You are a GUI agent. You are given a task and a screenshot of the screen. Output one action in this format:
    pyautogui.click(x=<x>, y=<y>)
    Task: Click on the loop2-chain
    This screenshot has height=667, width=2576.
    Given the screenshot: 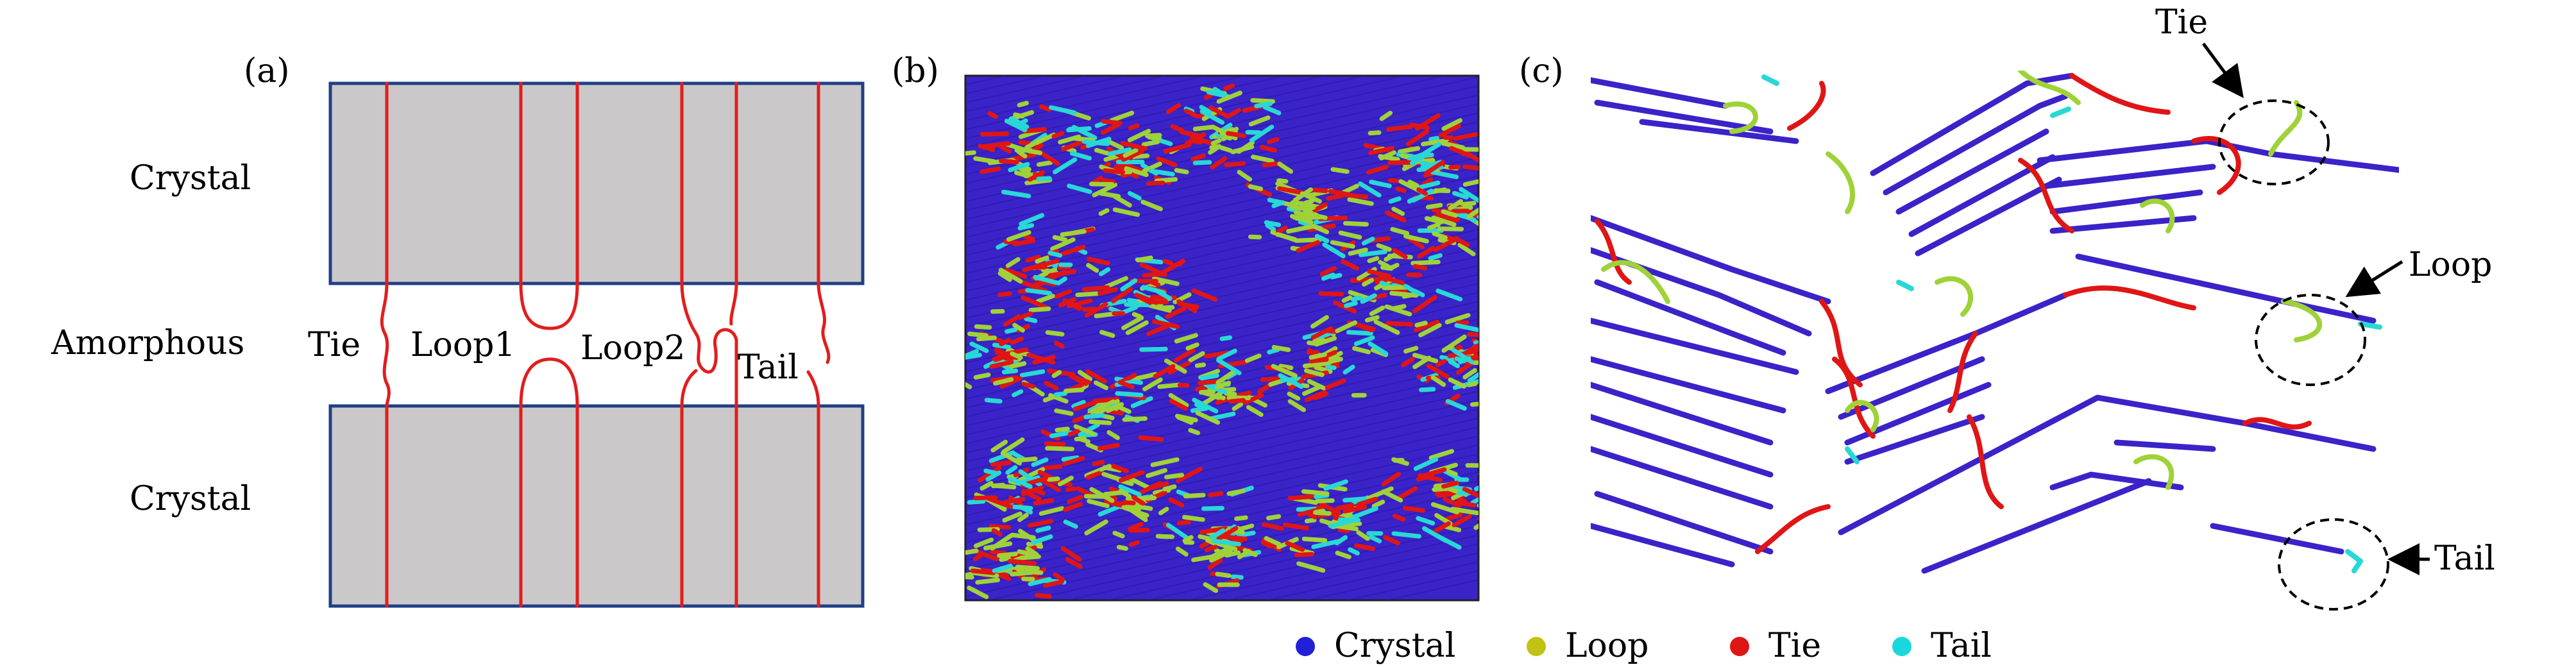 What is the action you would take?
    pyautogui.click(x=709, y=245)
    